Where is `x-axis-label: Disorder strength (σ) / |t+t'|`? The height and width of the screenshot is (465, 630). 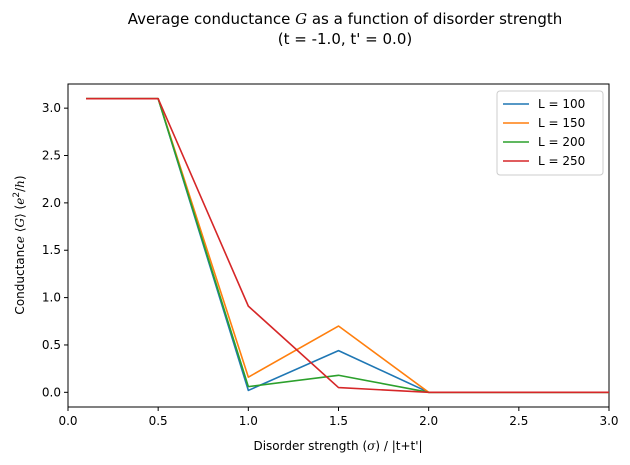
x-axis-label: Disorder strength (σ) / |t+t'| is located at coordinates (337, 446).